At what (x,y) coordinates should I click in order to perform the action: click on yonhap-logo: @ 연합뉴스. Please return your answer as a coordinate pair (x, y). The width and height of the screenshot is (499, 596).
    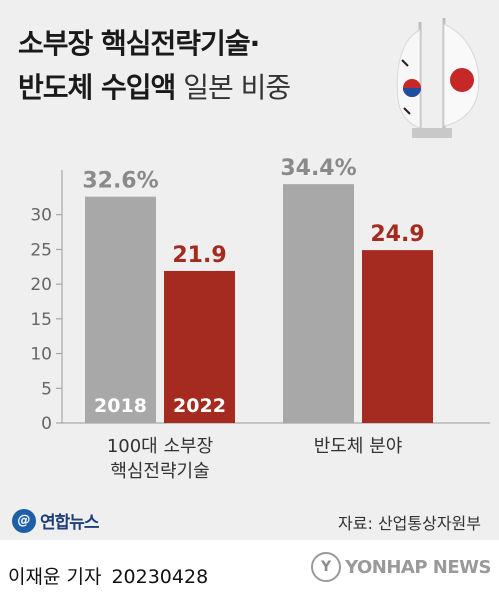
    Looking at the image, I should click on (56, 520).